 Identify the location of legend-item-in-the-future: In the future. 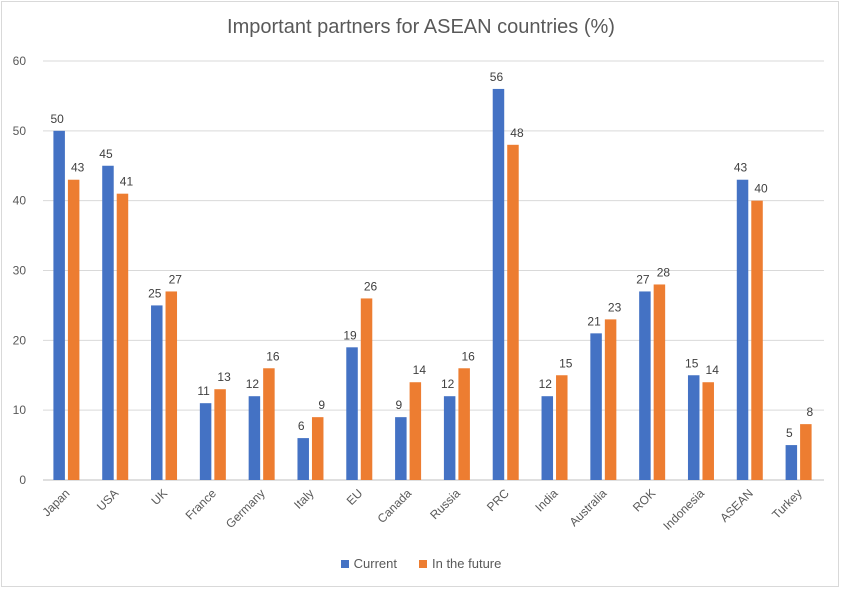
(460, 563).